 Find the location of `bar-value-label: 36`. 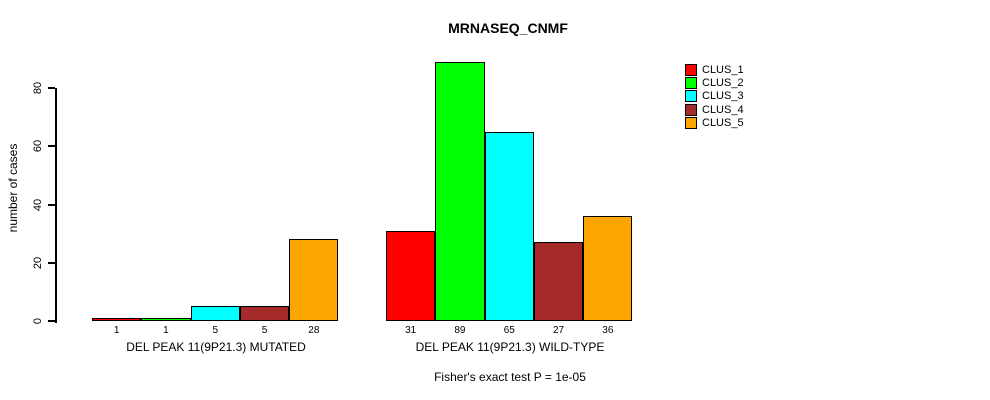

bar-value-label: 36 is located at coordinates (608, 330).